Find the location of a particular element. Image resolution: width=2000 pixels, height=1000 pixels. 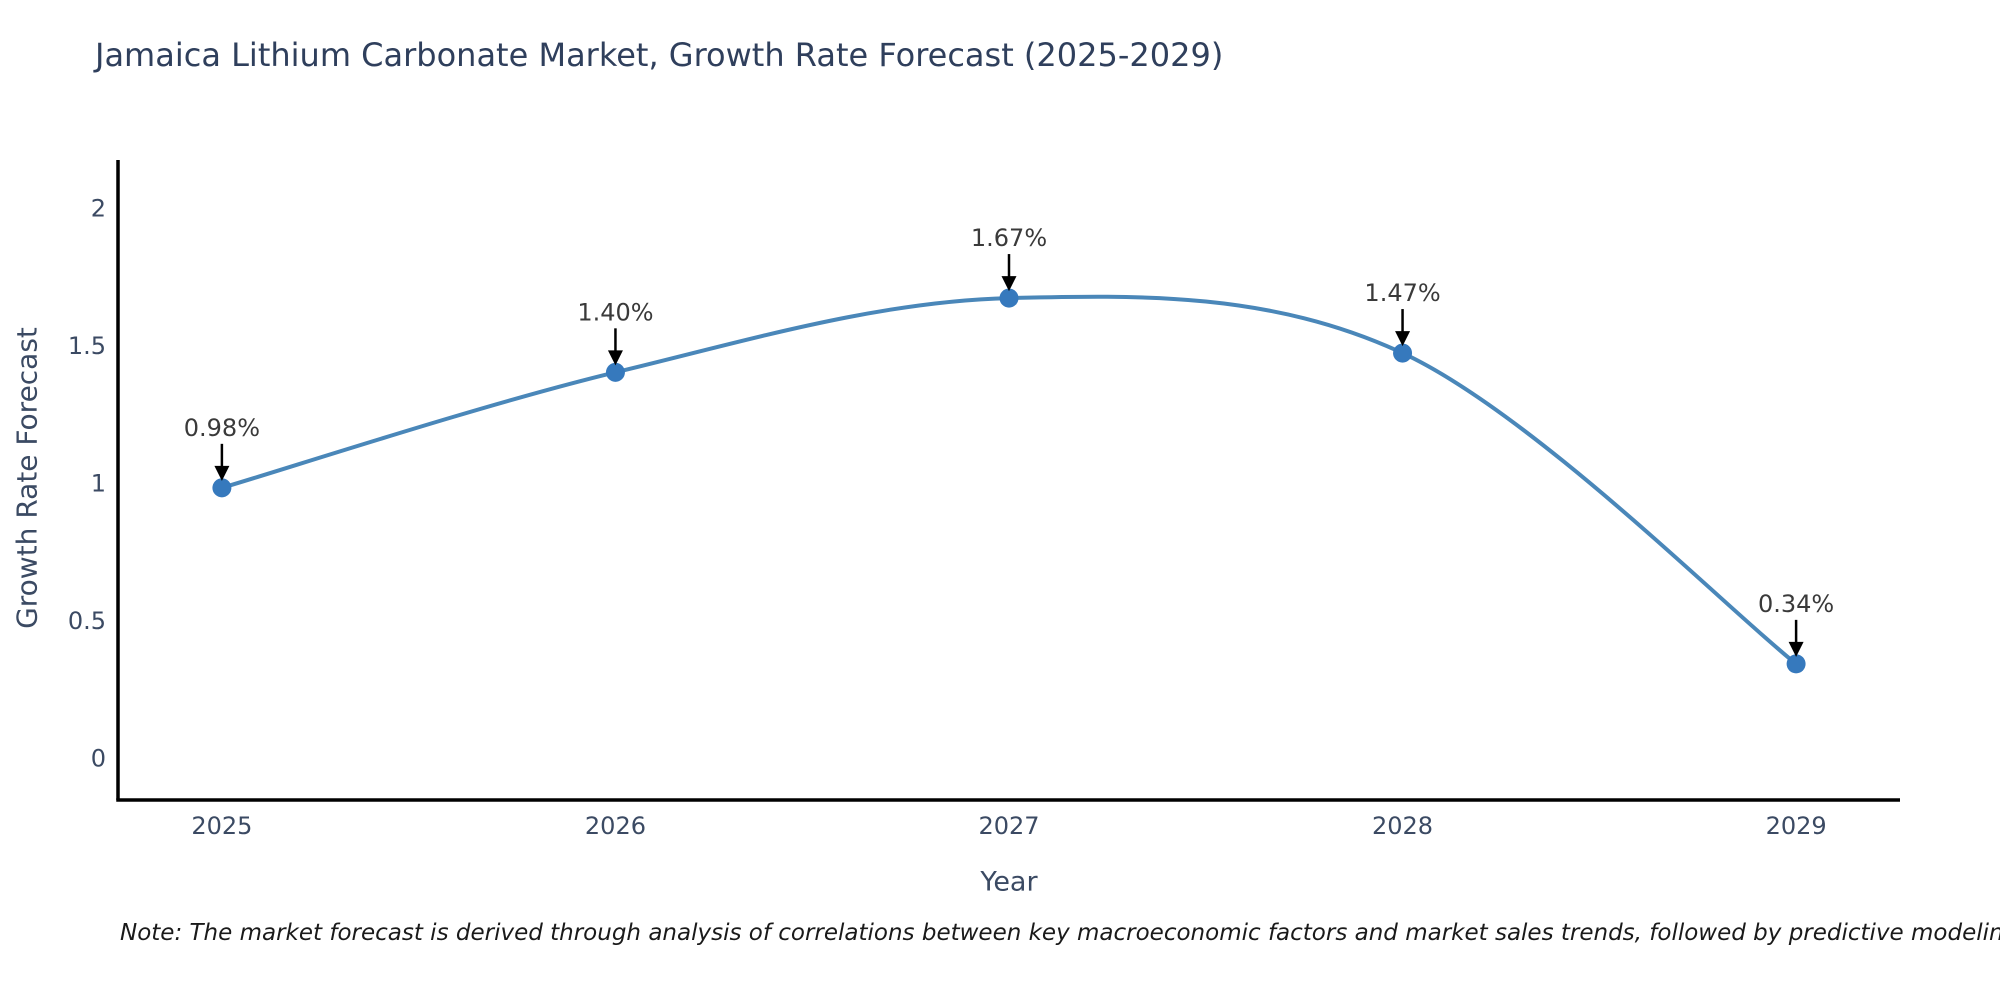

data-point-label: 1.47% is located at coordinates (1402, 293).